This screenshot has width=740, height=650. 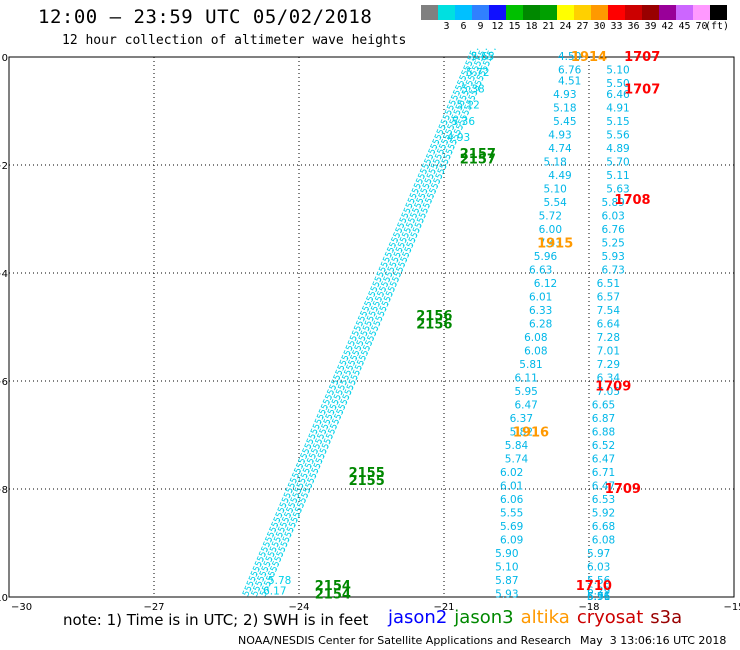 What do you see at coordinates (565, 26) in the screenshot?
I see `colorbar-label: 24` at bounding box center [565, 26].